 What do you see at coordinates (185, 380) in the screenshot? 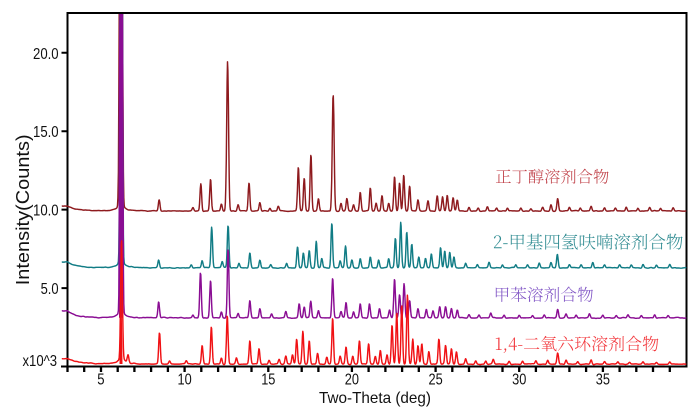
I see `svg-text: 10` at bounding box center [185, 380].